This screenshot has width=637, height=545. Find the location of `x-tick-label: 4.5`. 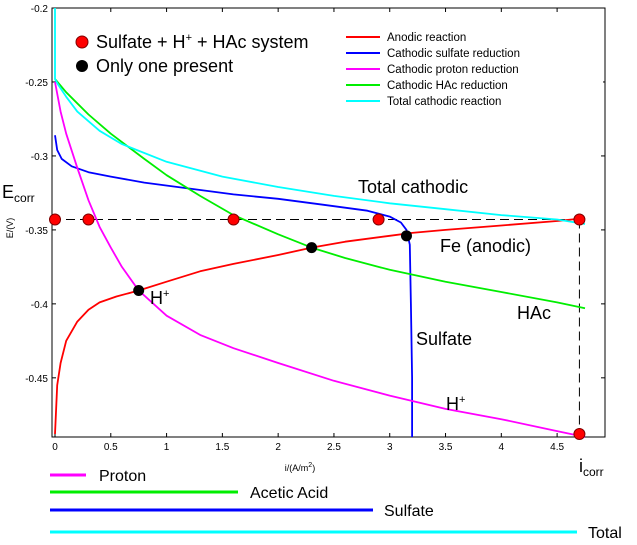

x-tick-label: 4.5 is located at coordinates (557, 447).